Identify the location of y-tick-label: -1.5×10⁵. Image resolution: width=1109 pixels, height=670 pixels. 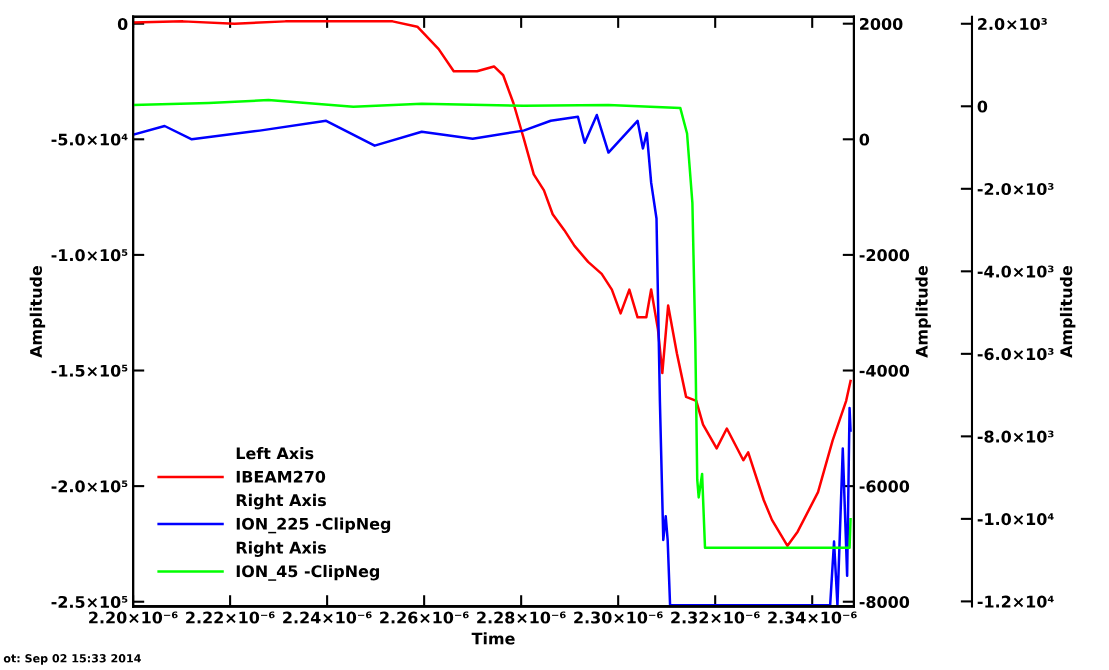
(89, 370).